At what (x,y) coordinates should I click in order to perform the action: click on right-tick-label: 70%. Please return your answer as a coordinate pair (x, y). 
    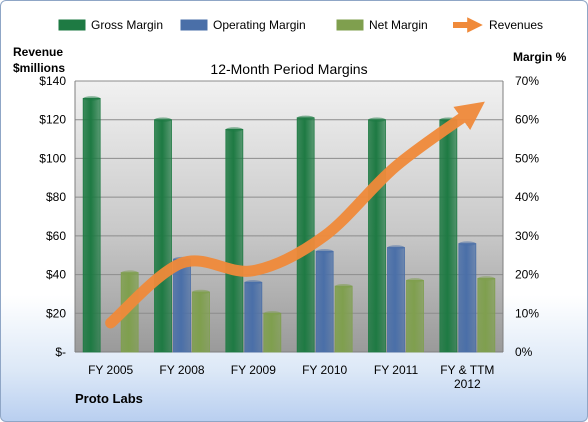
    Looking at the image, I should click on (527, 81).